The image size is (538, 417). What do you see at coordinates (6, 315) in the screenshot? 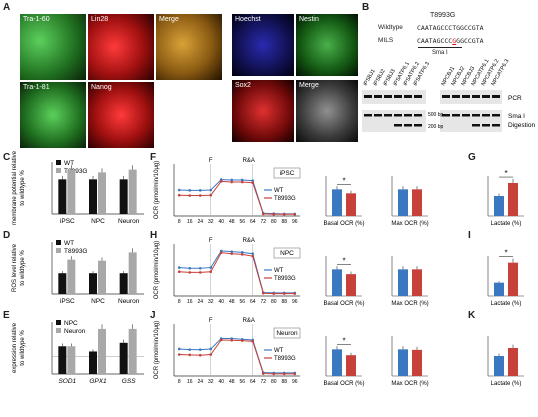
I see `panel-letter-e: E` at bounding box center [6, 315].